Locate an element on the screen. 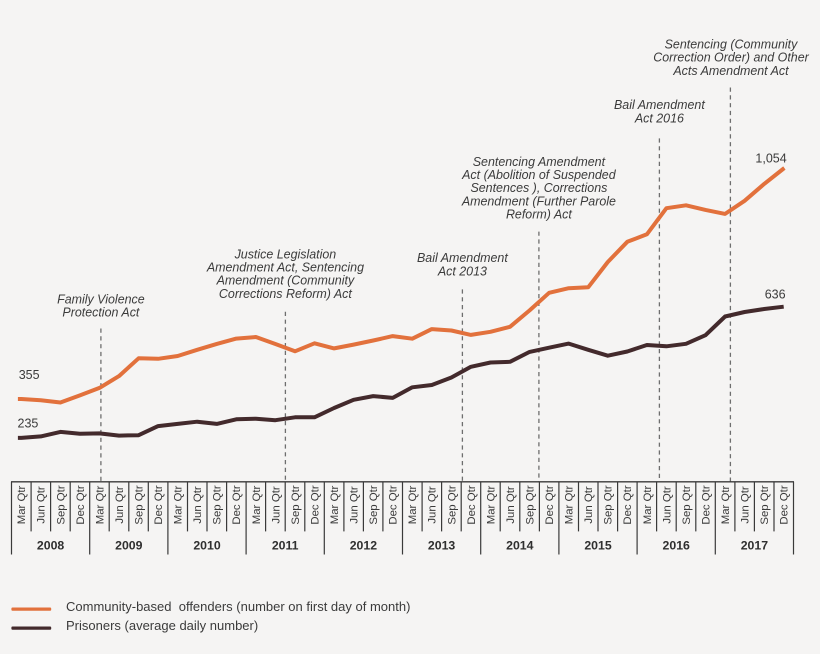 This screenshot has height=654, width=820. svg-text: 2014 is located at coordinates (520, 546).